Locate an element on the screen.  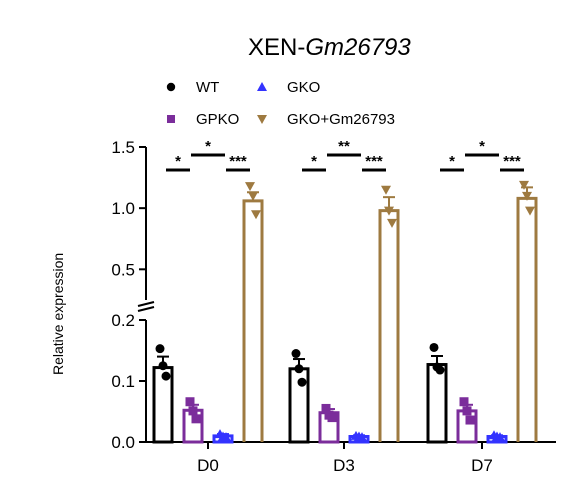
chart-title-prefix: XEN- is located at coordinates (277, 47).